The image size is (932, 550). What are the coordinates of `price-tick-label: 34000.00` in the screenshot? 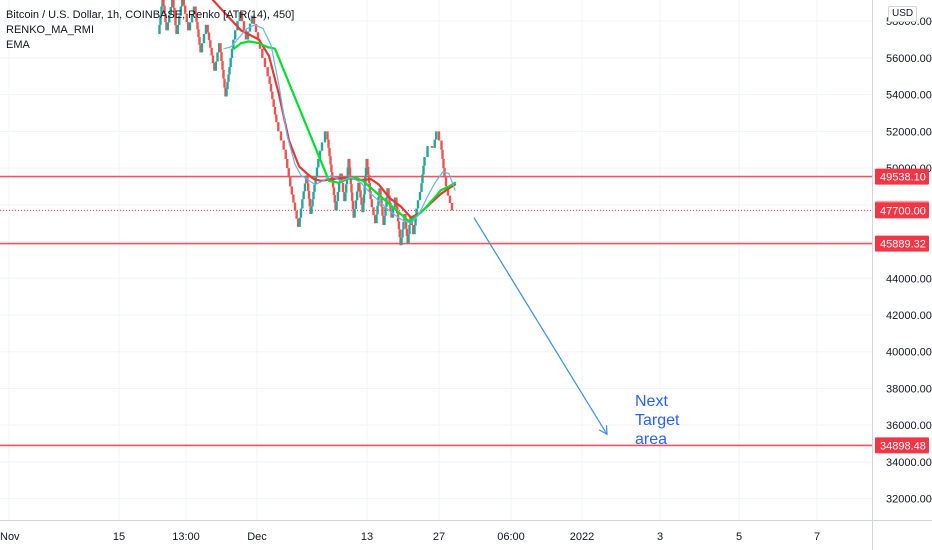 It's located at (909, 463).